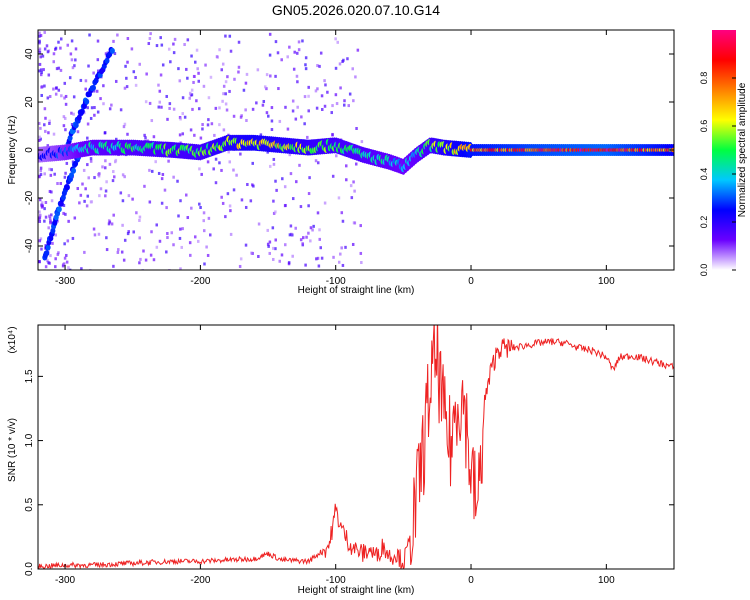  What do you see at coordinates (200, 281) in the screenshot?
I see `x-tick-label: -200` at bounding box center [200, 281].